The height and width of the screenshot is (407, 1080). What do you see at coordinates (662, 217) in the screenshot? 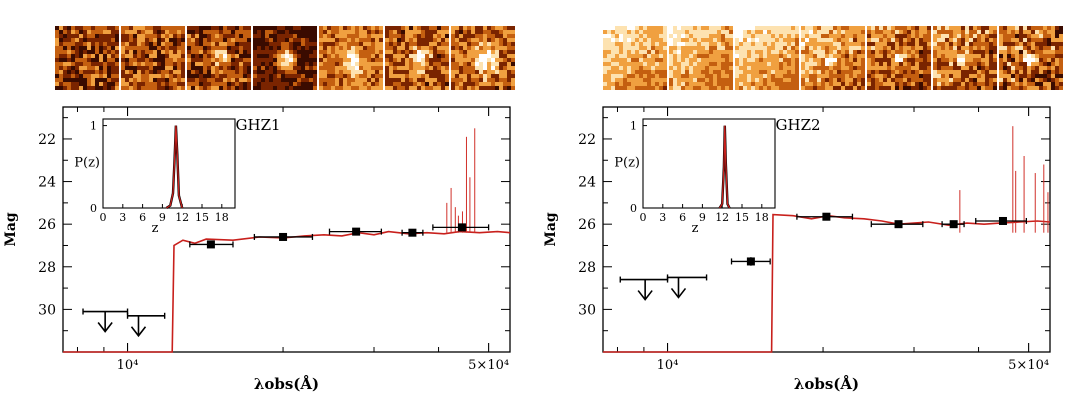
I see `ghz2-inset-x-tick-label-1: 3` at bounding box center [662, 217].